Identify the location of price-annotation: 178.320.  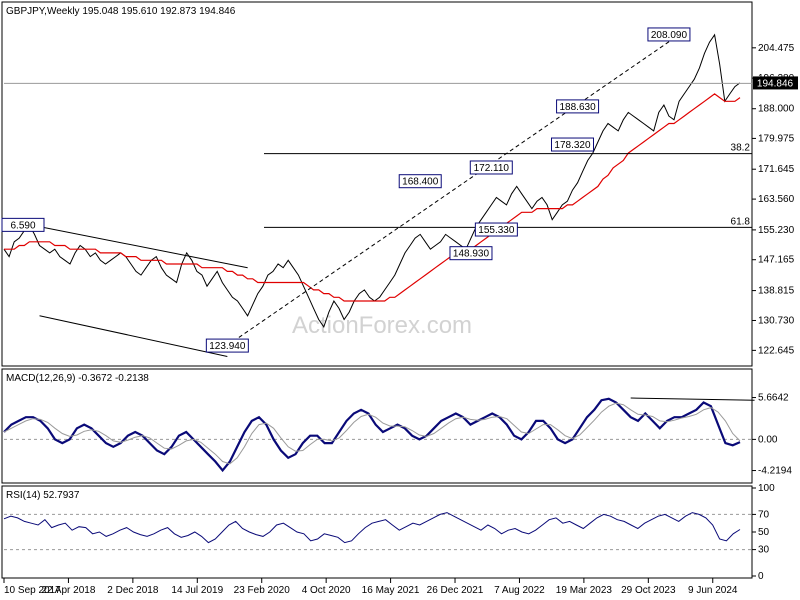
(572, 145).